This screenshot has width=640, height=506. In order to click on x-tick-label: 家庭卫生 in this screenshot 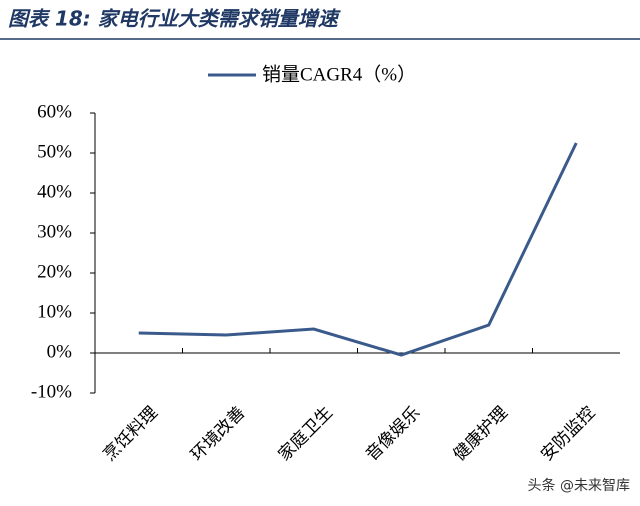, I will do `click(306, 434)`.